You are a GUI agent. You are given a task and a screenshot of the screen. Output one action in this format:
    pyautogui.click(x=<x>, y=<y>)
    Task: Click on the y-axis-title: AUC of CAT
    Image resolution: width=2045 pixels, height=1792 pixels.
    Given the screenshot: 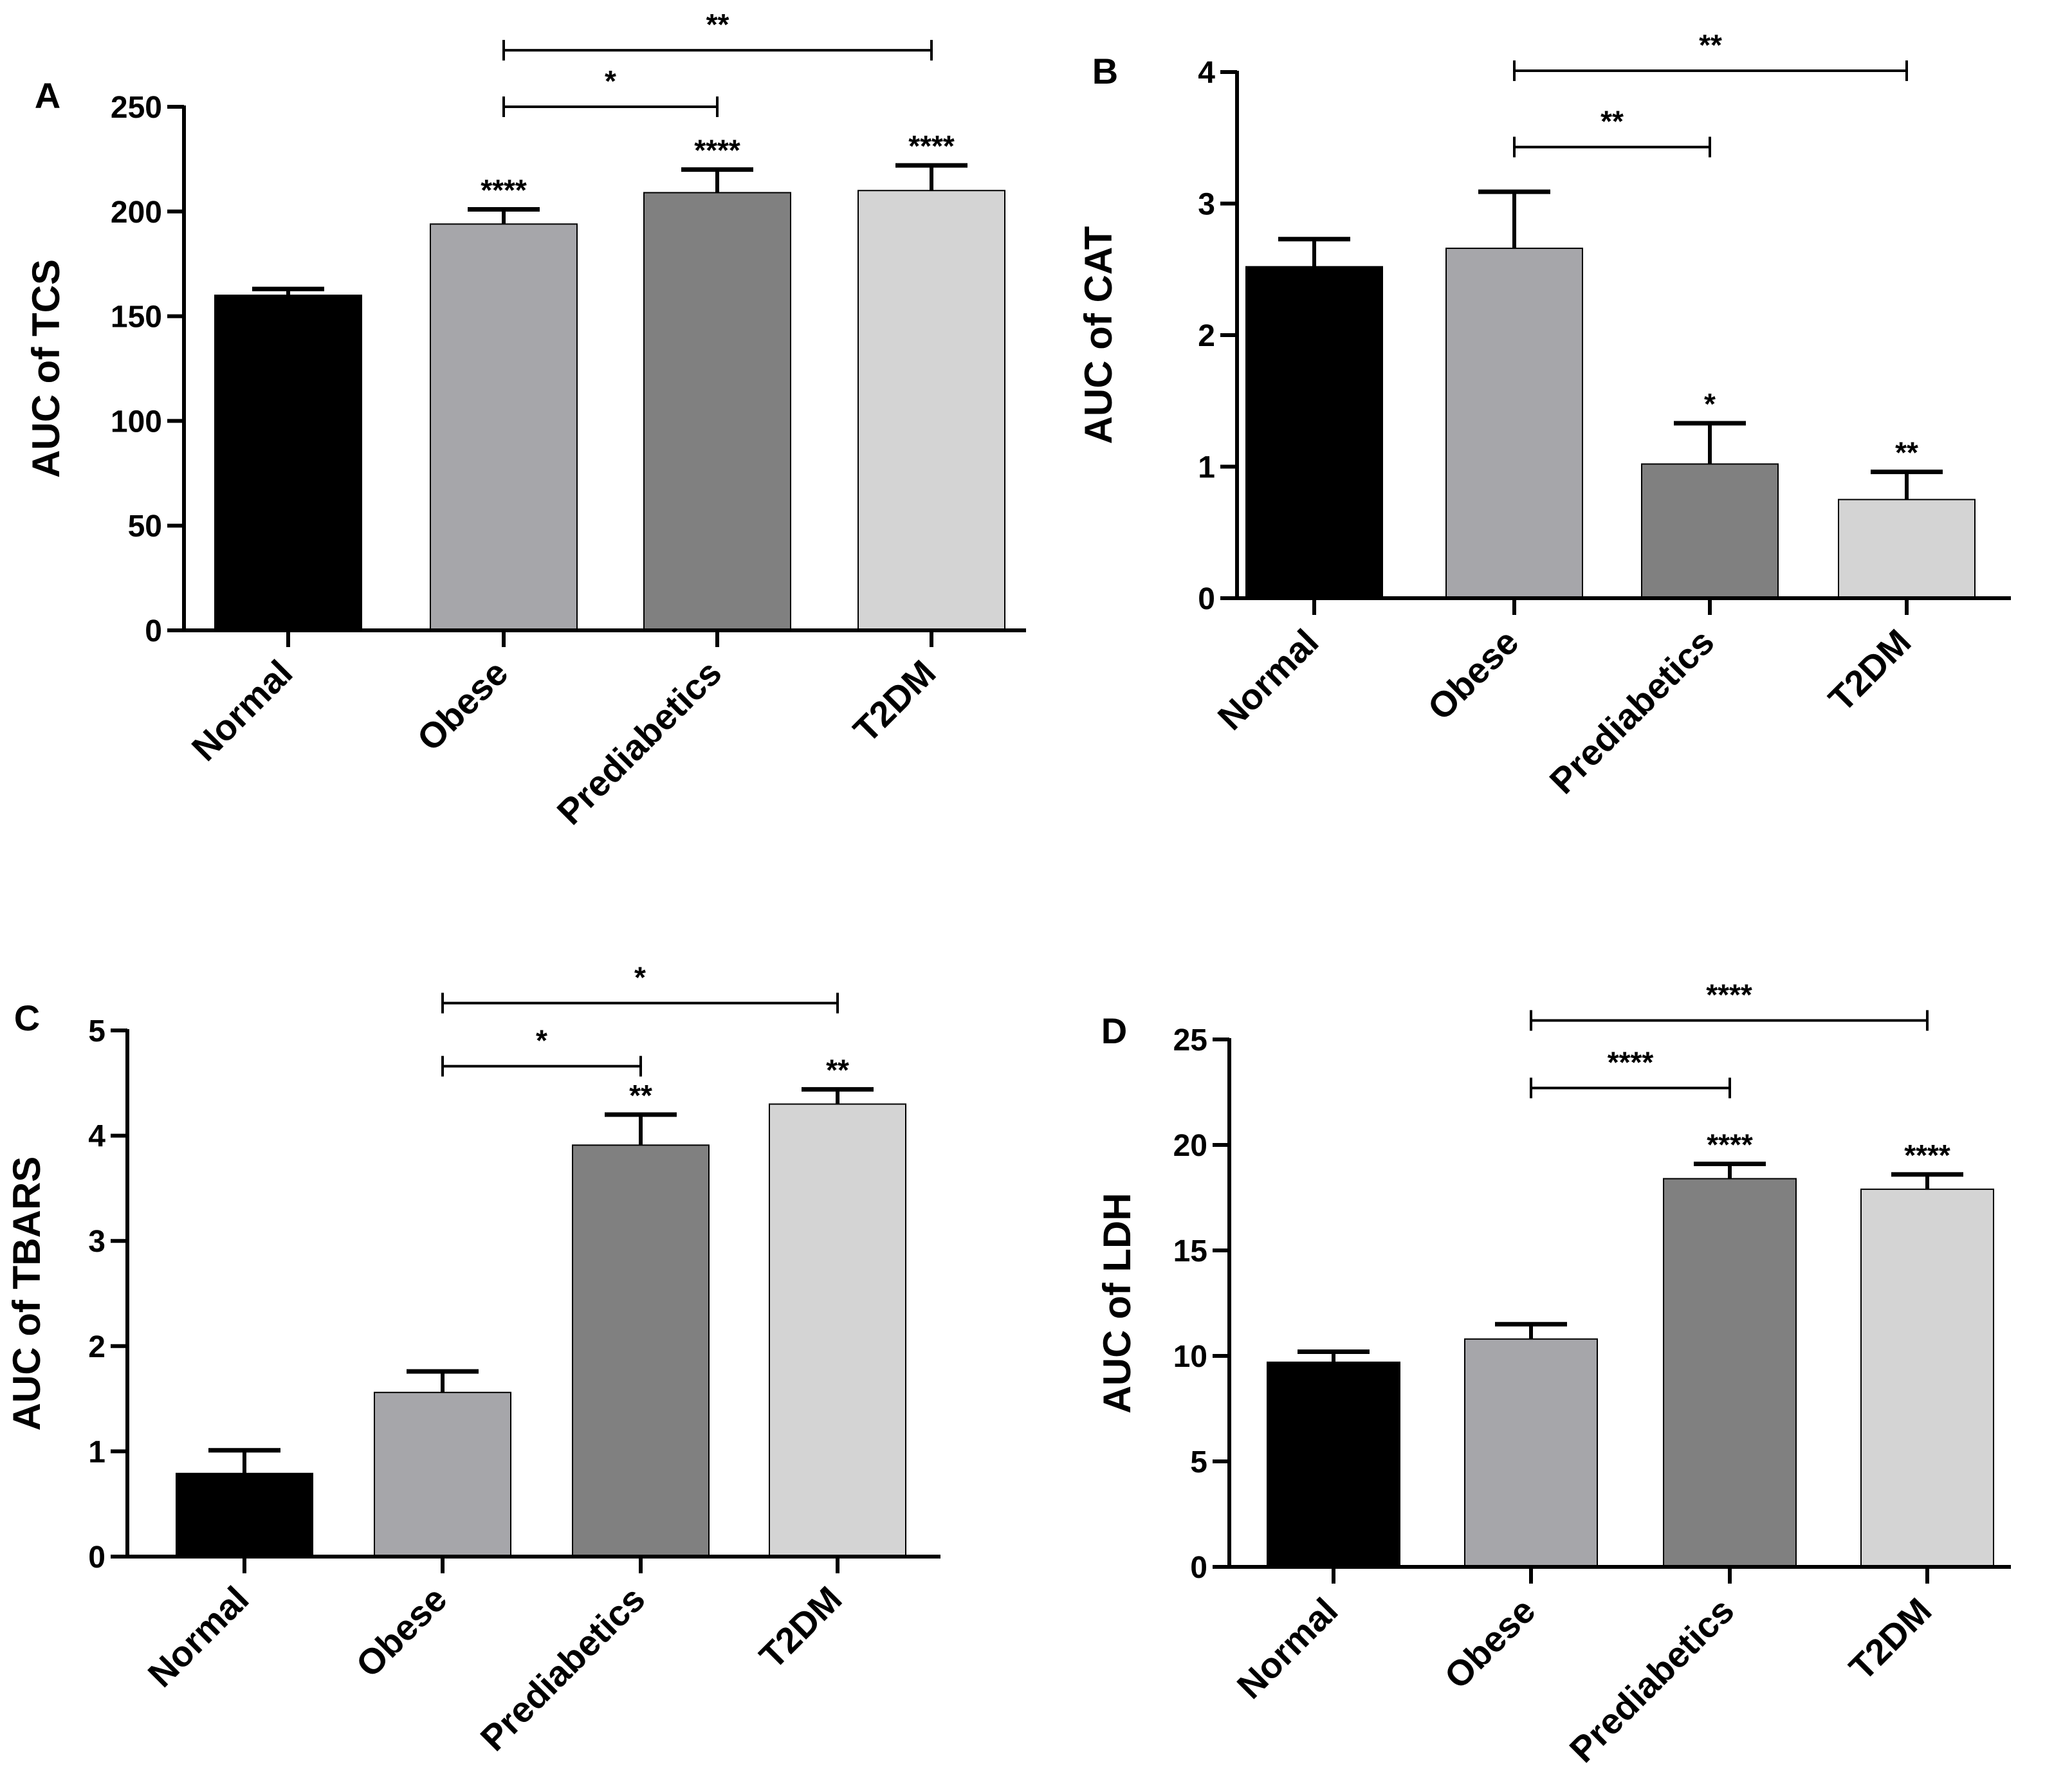 What is the action you would take?
    pyautogui.click(x=1098, y=335)
    